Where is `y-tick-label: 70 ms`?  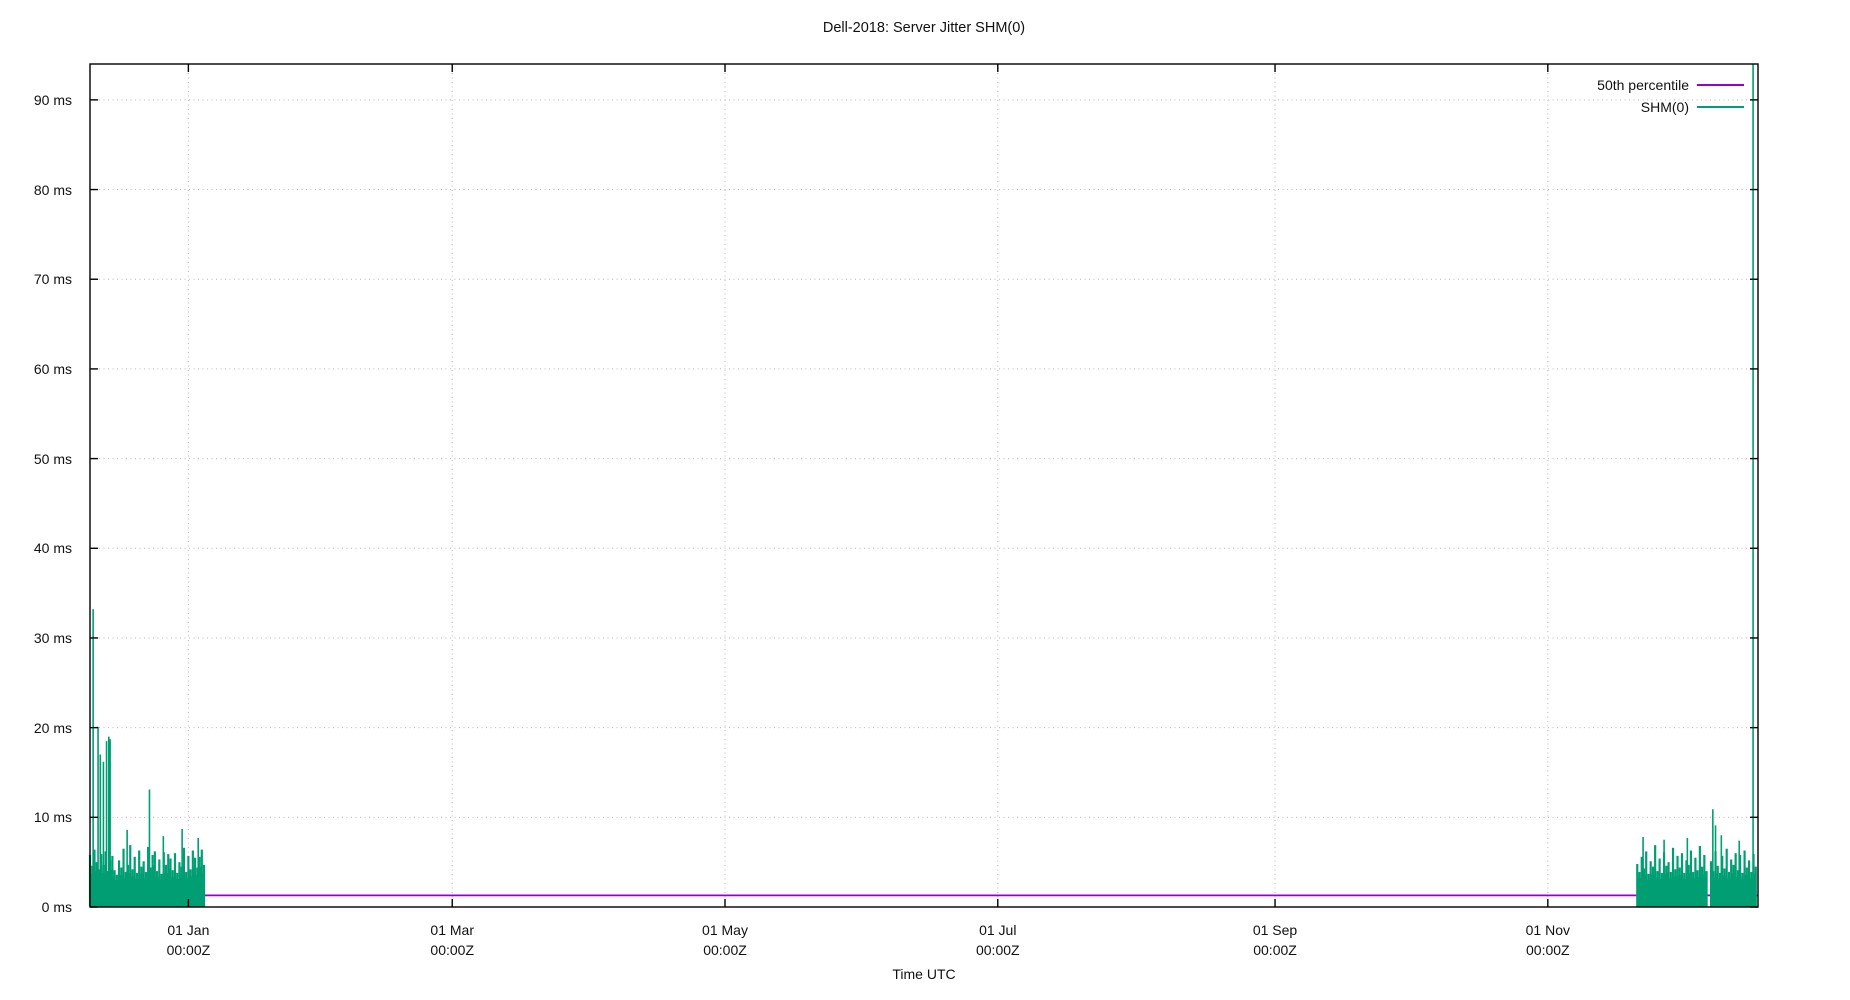
y-tick-label: 70 ms is located at coordinates (52, 279).